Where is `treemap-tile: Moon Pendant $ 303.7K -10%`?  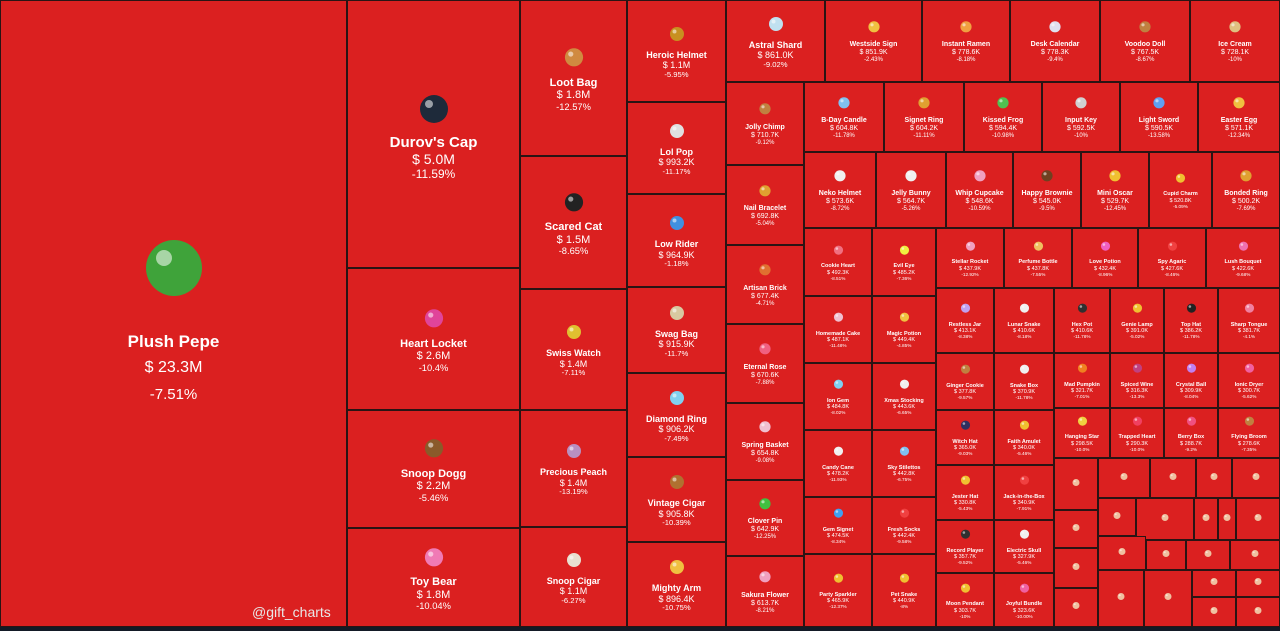 treemap-tile: Moon Pendant $ 303.7K -10% is located at coordinates (965, 600).